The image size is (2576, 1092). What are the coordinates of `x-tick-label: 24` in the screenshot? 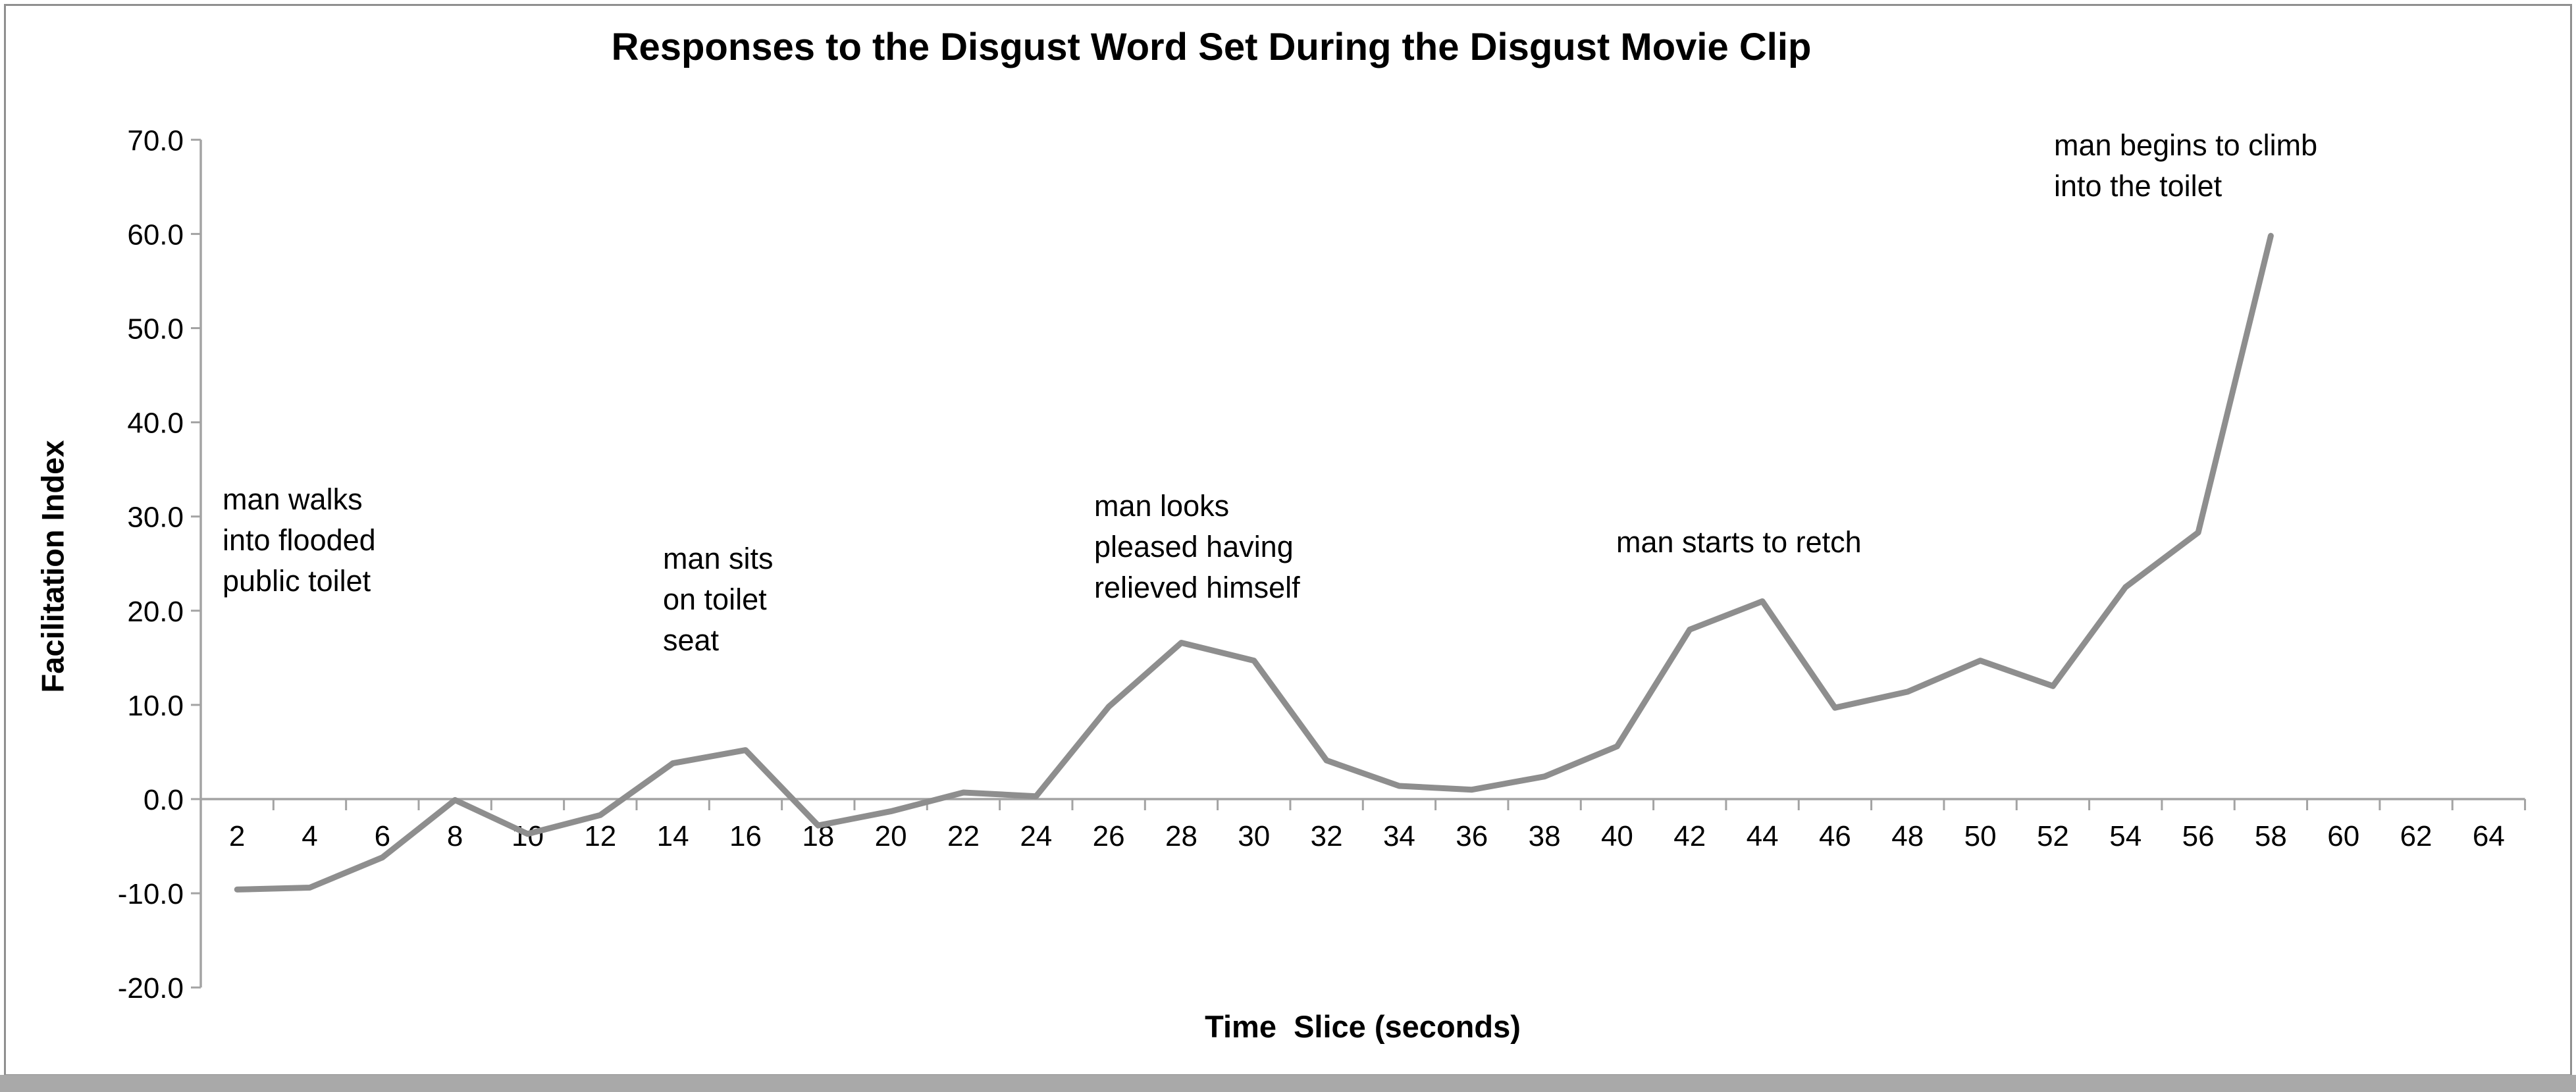 It's located at (1036, 836).